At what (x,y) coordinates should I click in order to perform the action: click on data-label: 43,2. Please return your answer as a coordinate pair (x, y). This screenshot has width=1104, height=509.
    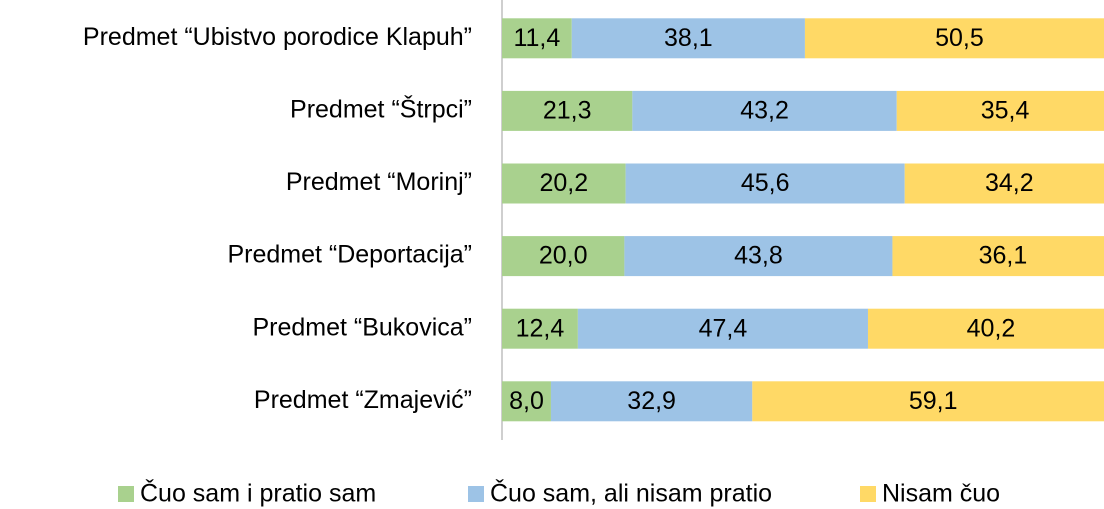
    Looking at the image, I should click on (764, 111).